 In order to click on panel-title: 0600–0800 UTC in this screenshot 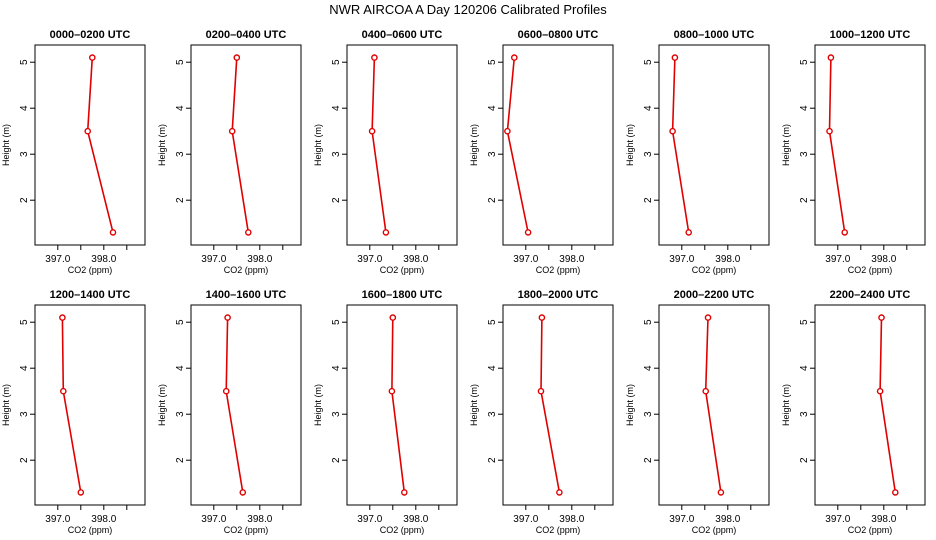, I will do `click(558, 35)`.